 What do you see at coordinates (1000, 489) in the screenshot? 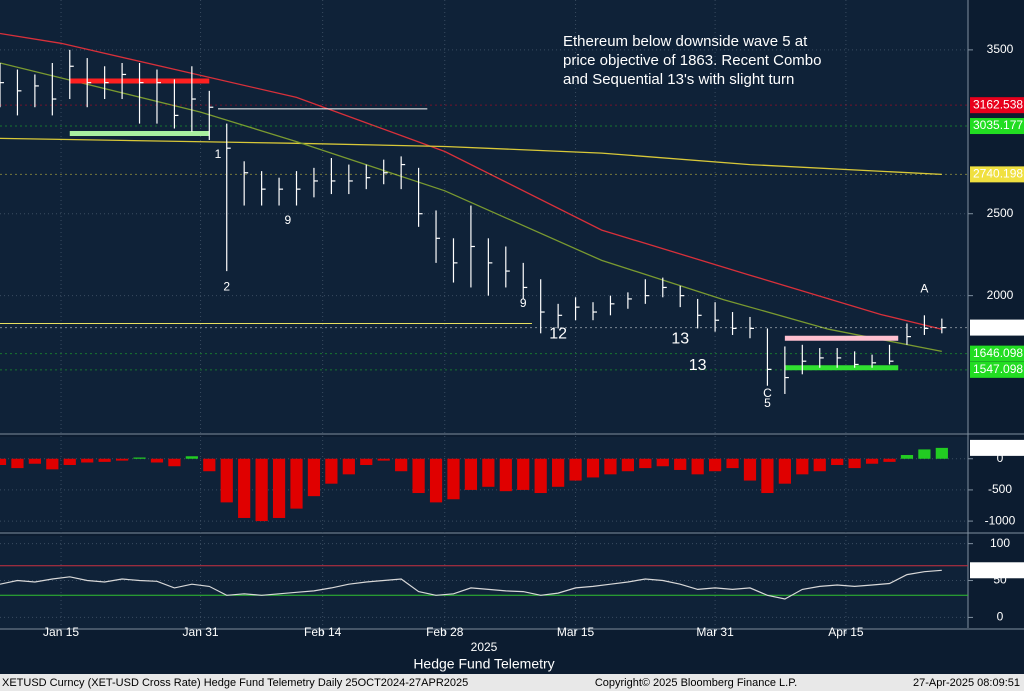
I see `y-tick-label: -500` at bounding box center [1000, 489].